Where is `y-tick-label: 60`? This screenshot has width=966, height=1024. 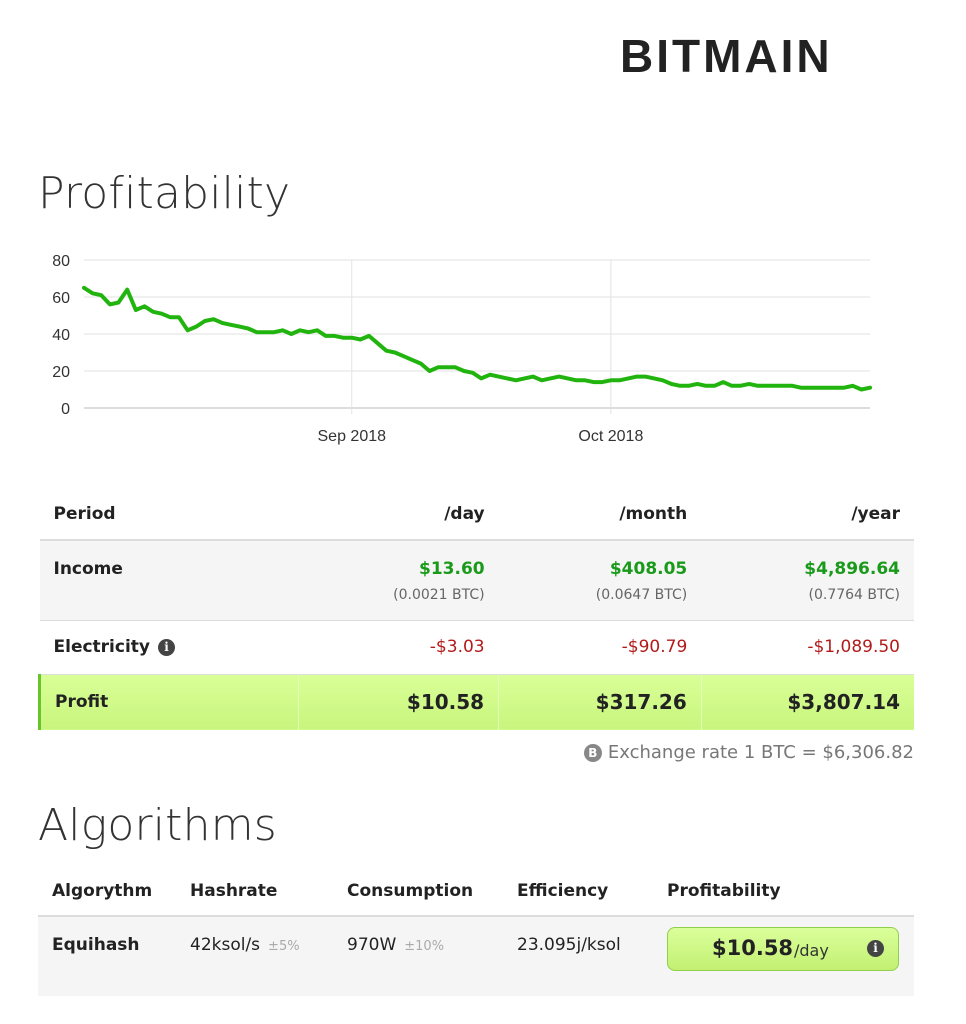
y-tick-label: 60 is located at coordinates (61, 298).